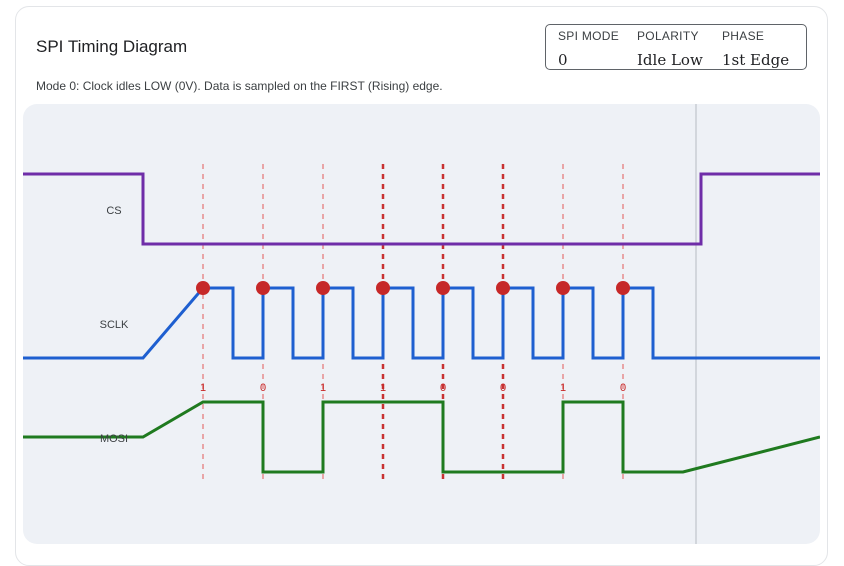  What do you see at coordinates (563, 388) in the screenshot?
I see `bit-label-7: 1` at bounding box center [563, 388].